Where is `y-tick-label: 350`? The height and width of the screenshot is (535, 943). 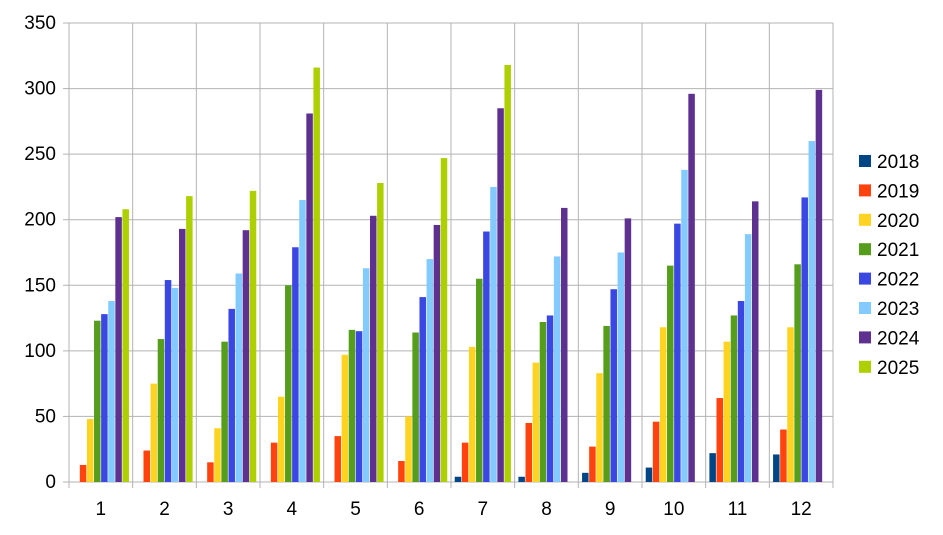 y-tick-label: 350 is located at coordinates (40, 23).